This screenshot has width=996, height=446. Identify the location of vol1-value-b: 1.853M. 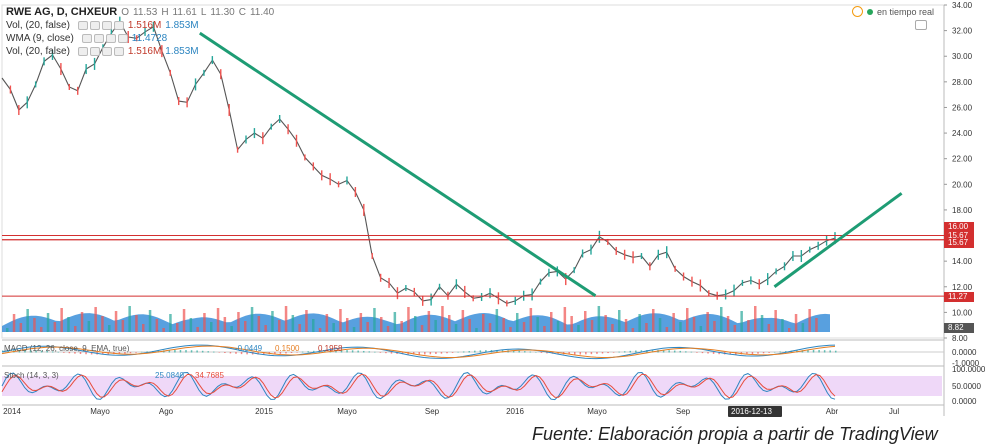
(182, 25).